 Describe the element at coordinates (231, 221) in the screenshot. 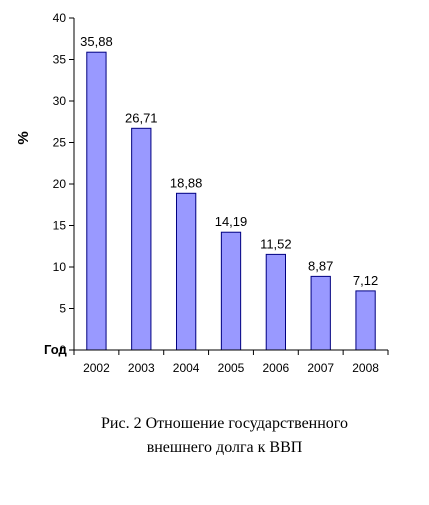

I see `data-label-2005: 14,19` at that location.